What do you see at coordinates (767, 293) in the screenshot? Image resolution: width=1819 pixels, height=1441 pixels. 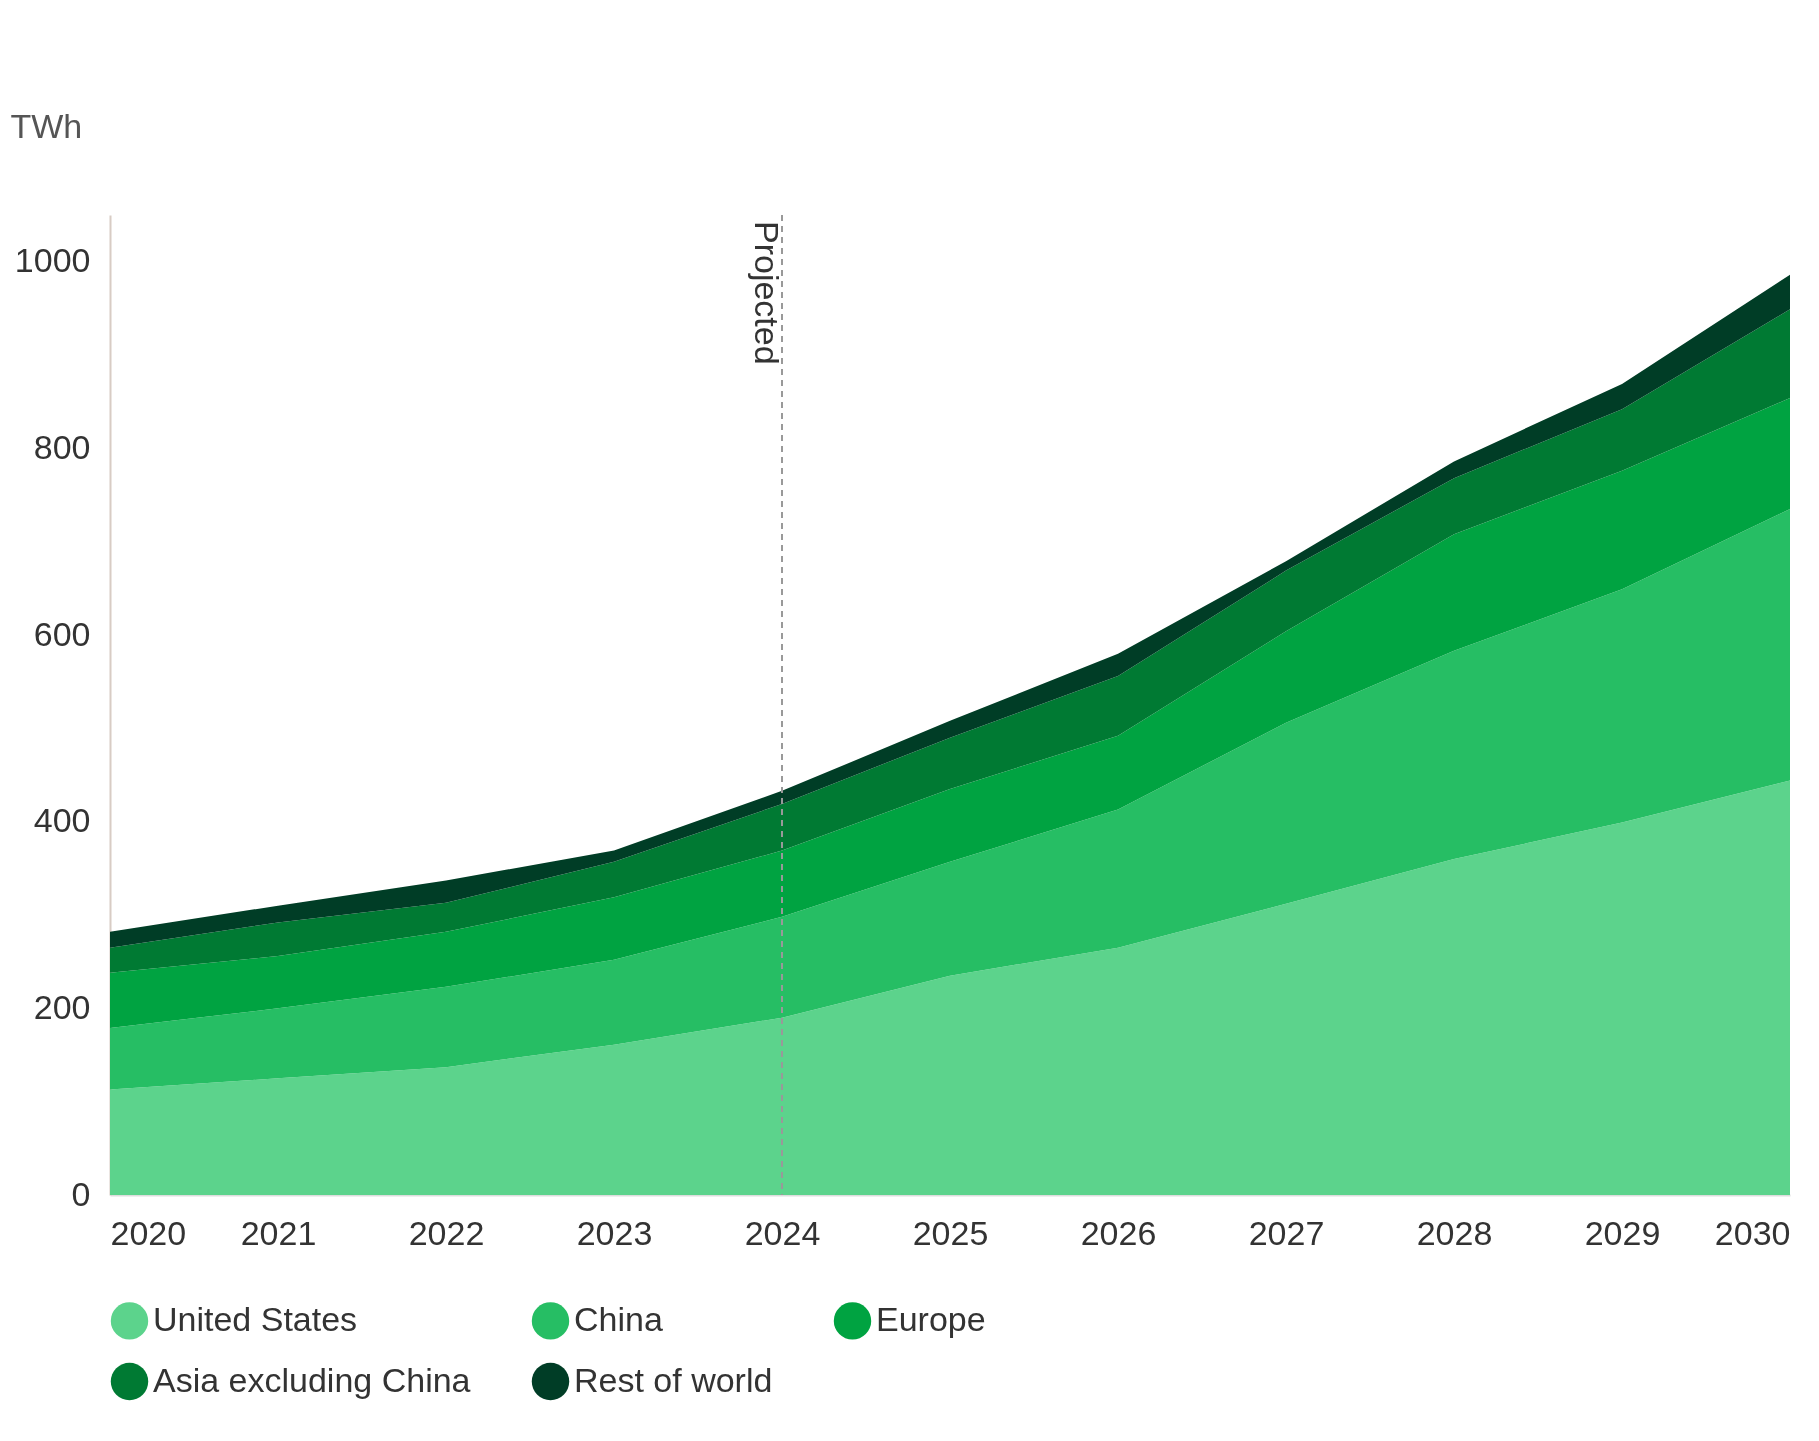 I see `ref-line-label: Projected` at bounding box center [767, 293].